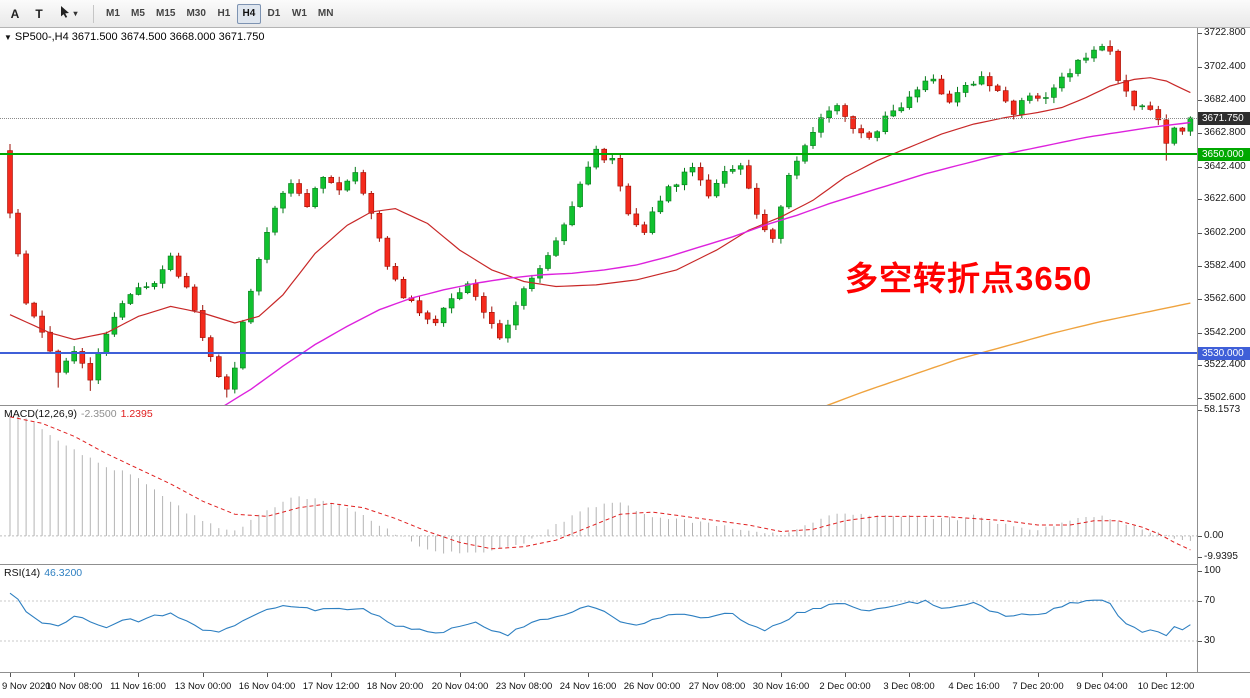 Image resolution: width=1250 pixels, height=698 pixels. I want to click on axis-label: 3682.400, so click(1225, 99).